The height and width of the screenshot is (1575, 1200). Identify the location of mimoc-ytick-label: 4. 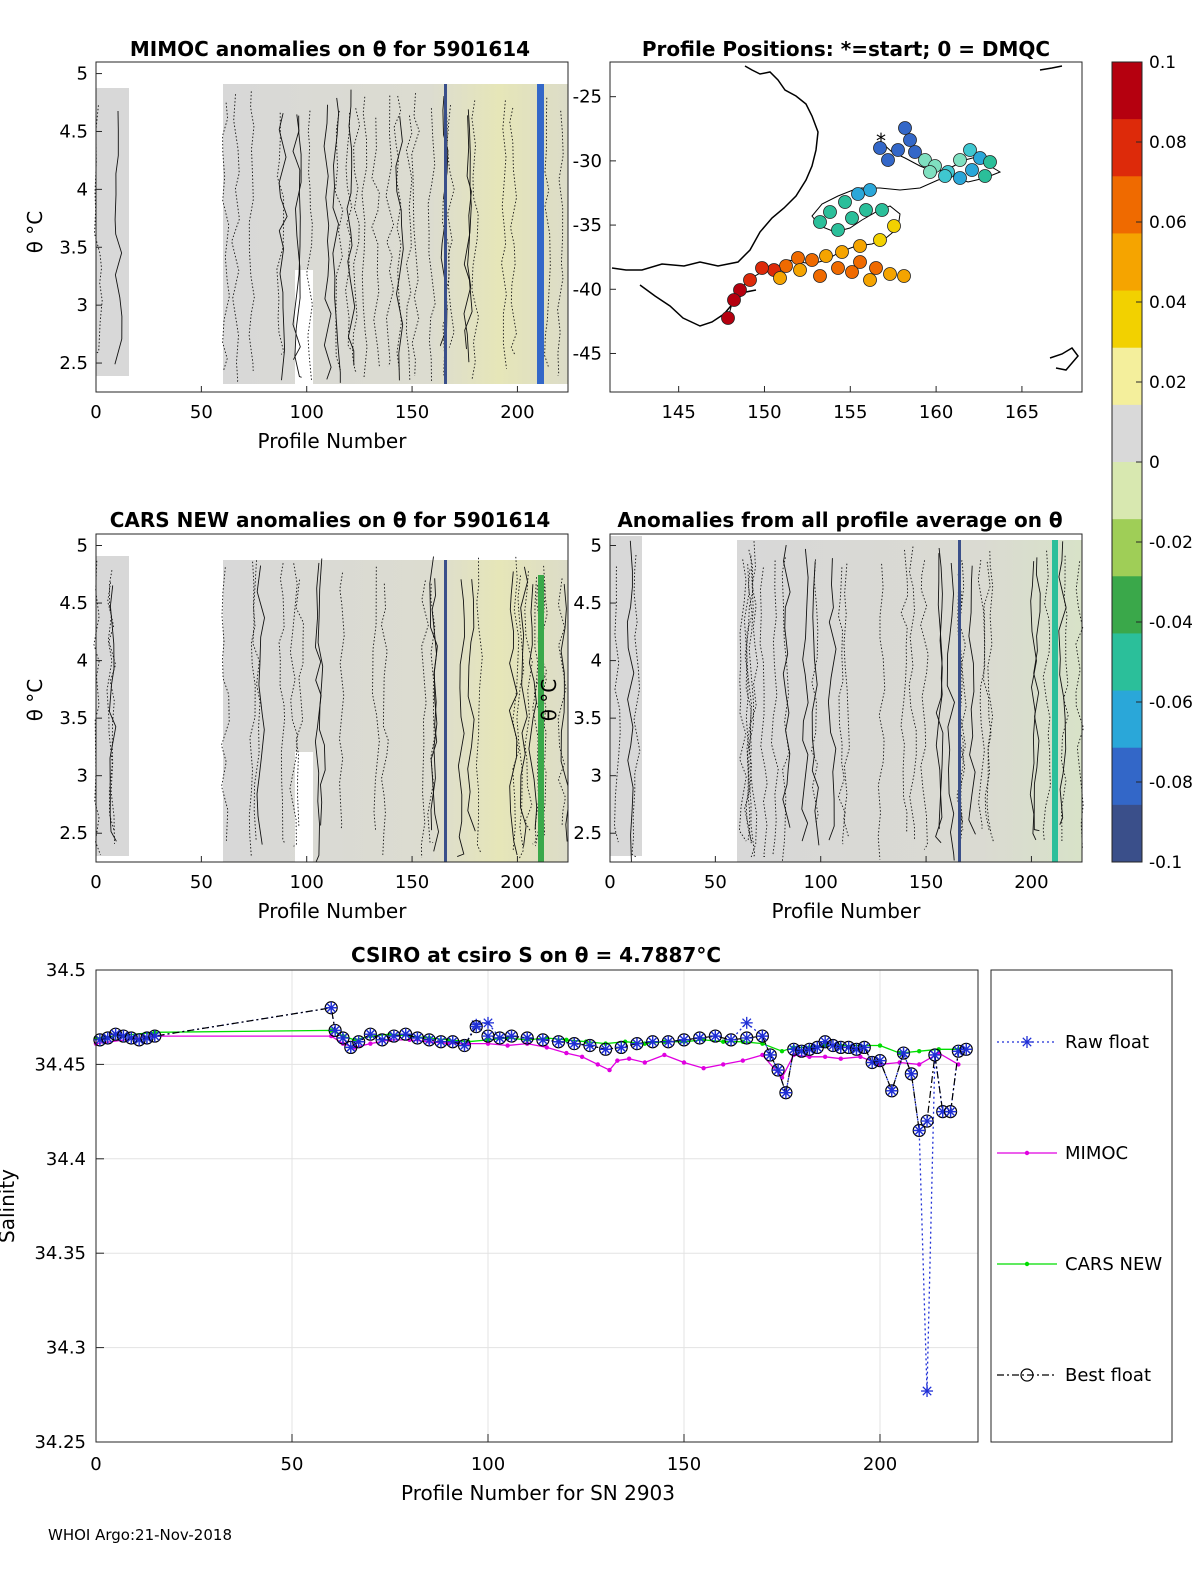
(82, 189).